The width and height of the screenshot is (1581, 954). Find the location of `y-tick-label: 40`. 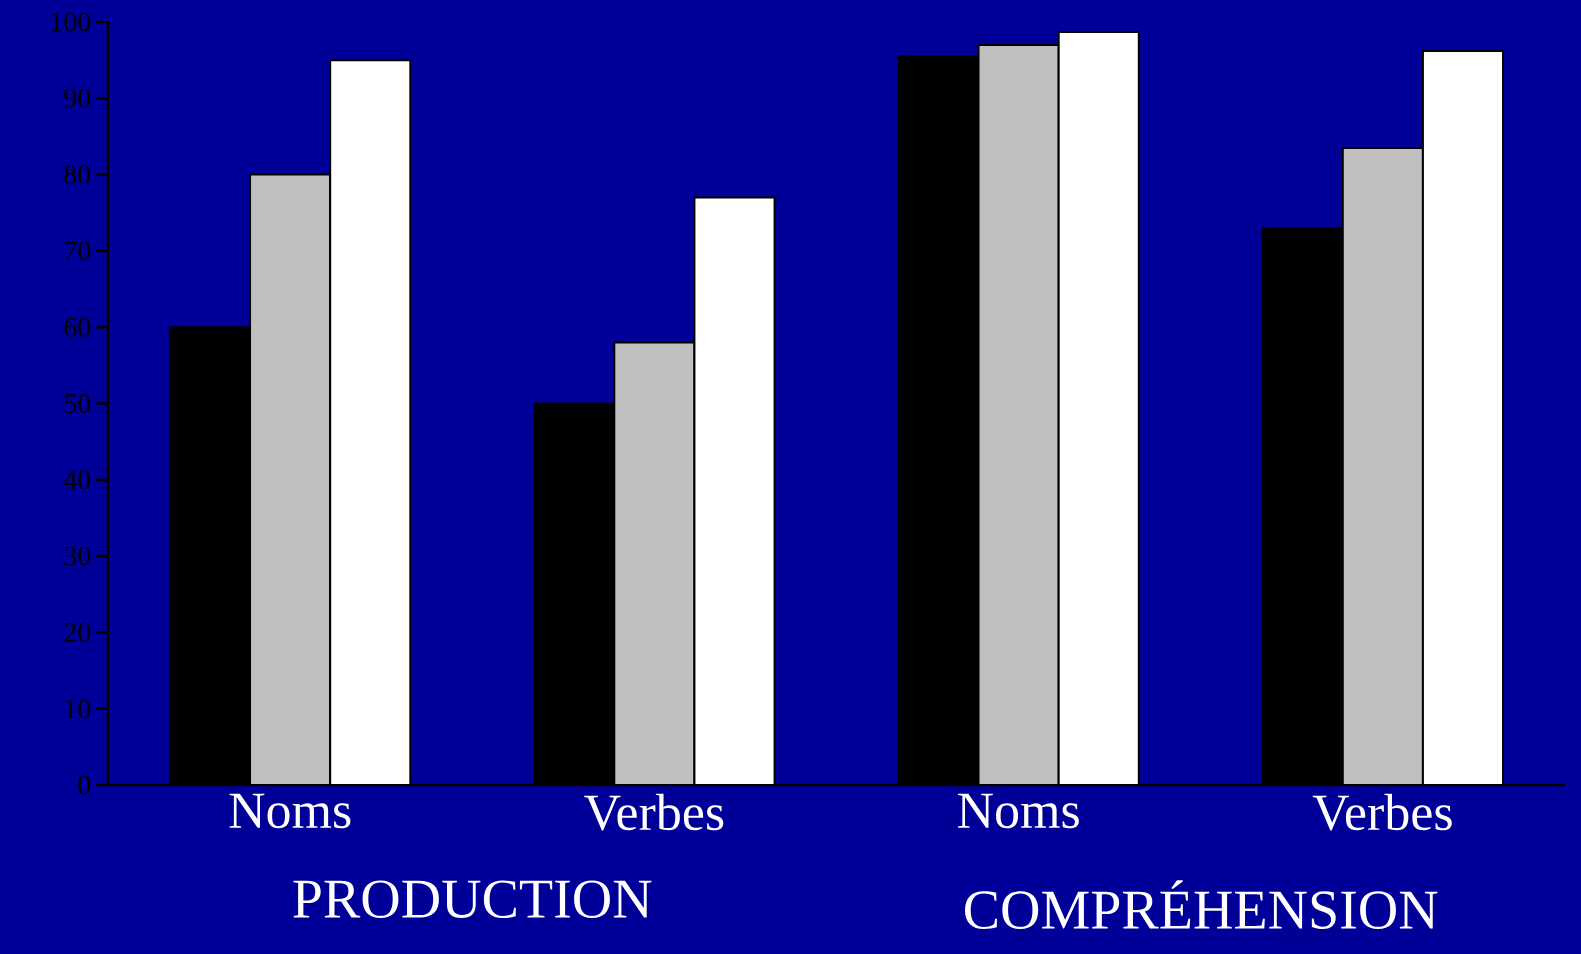

y-tick-label: 40 is located at coordinates (77, 480).